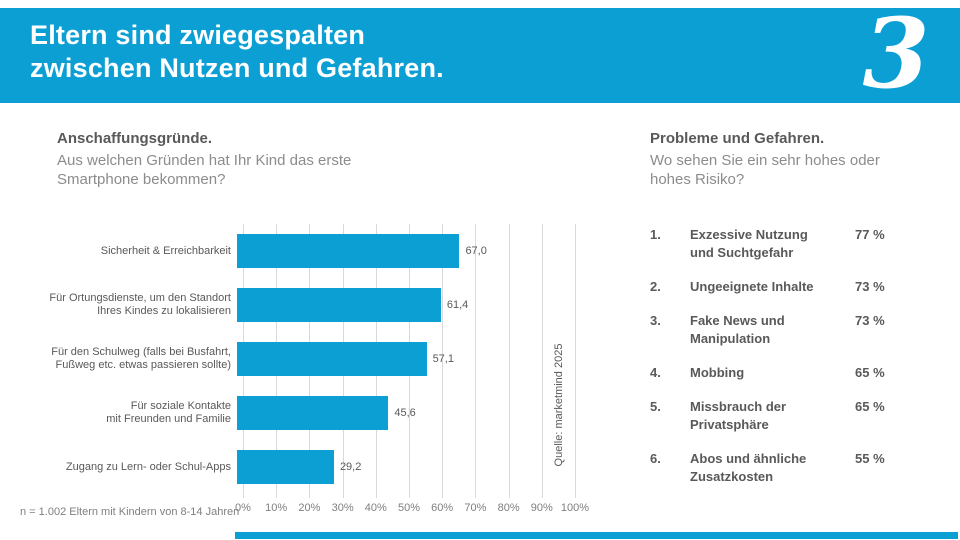  I want to click on x-axis-tick-label: 10%, so click(276, 508).